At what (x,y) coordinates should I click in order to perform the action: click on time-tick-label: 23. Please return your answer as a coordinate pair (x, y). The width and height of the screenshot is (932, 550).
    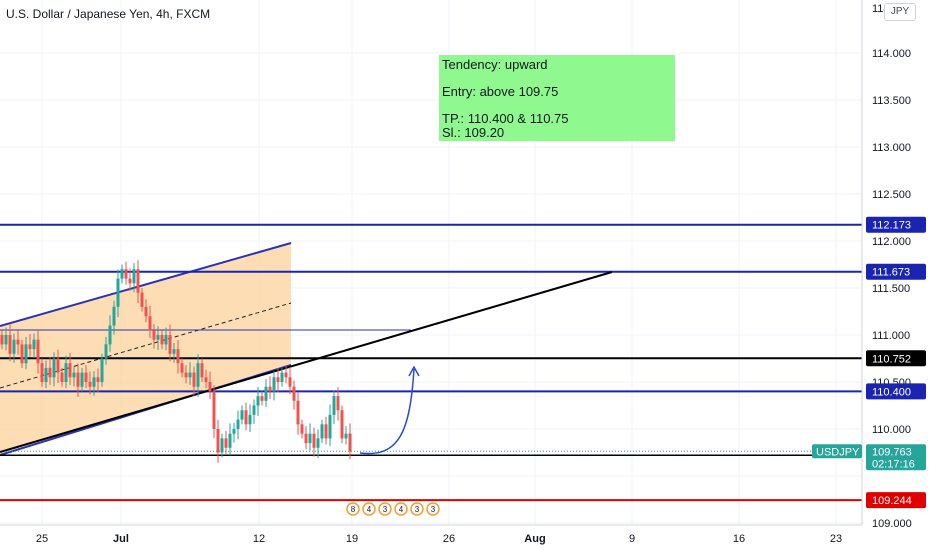
    Looking at the image, I should click on (836, 539).